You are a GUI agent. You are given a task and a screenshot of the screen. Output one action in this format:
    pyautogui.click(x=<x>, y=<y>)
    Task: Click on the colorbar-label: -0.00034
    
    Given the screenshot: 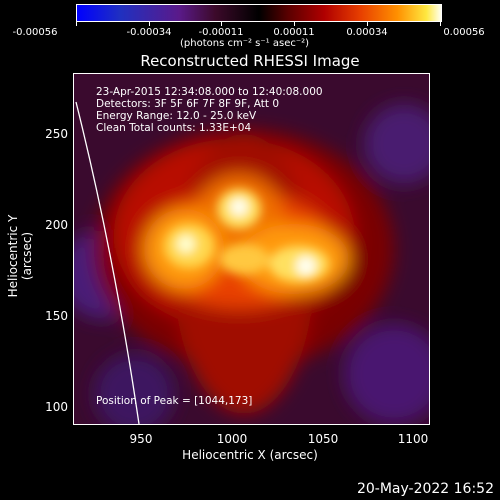 What is the action you would take?
    pyautogui.click(x=149, y=32)
    